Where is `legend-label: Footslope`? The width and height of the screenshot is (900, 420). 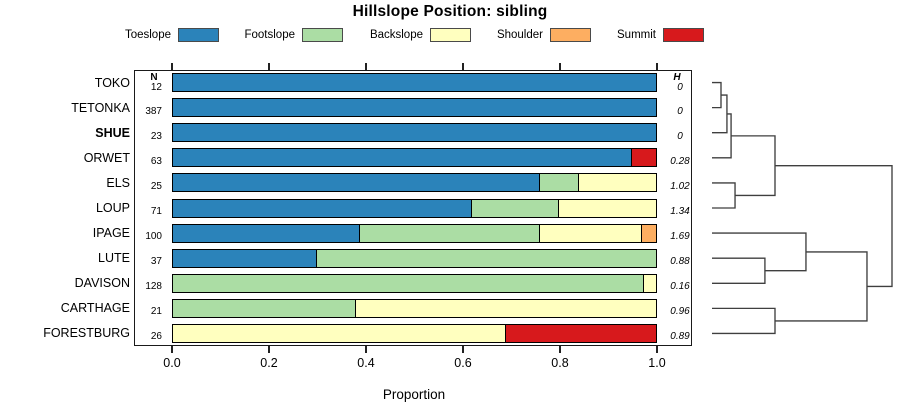 legend-label: Footslope is located at coordinates (269, 35).